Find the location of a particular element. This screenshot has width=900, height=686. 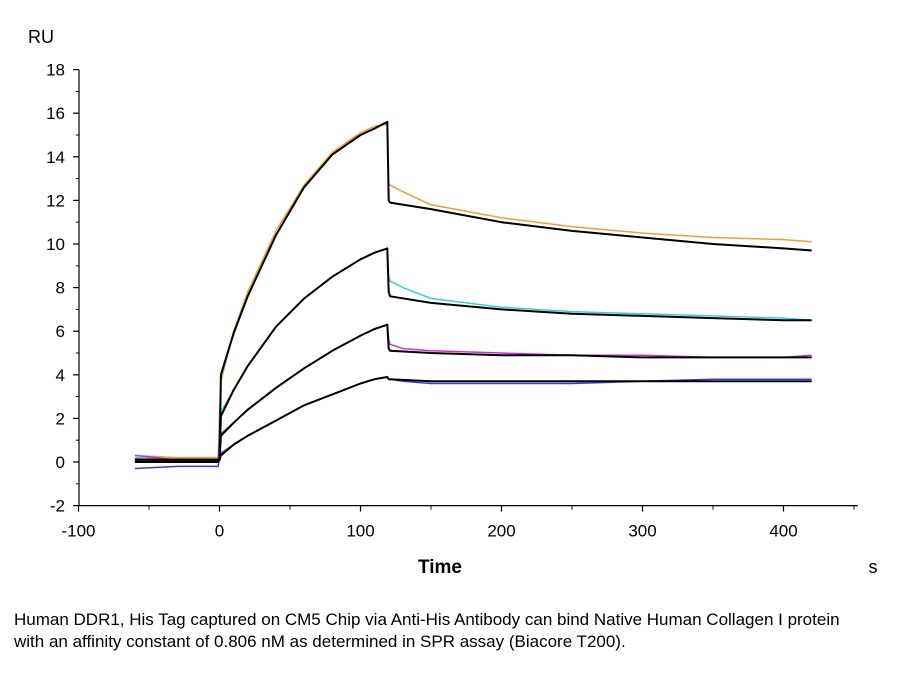

y-tick-label: 16 is located at coordinates (55, 113).